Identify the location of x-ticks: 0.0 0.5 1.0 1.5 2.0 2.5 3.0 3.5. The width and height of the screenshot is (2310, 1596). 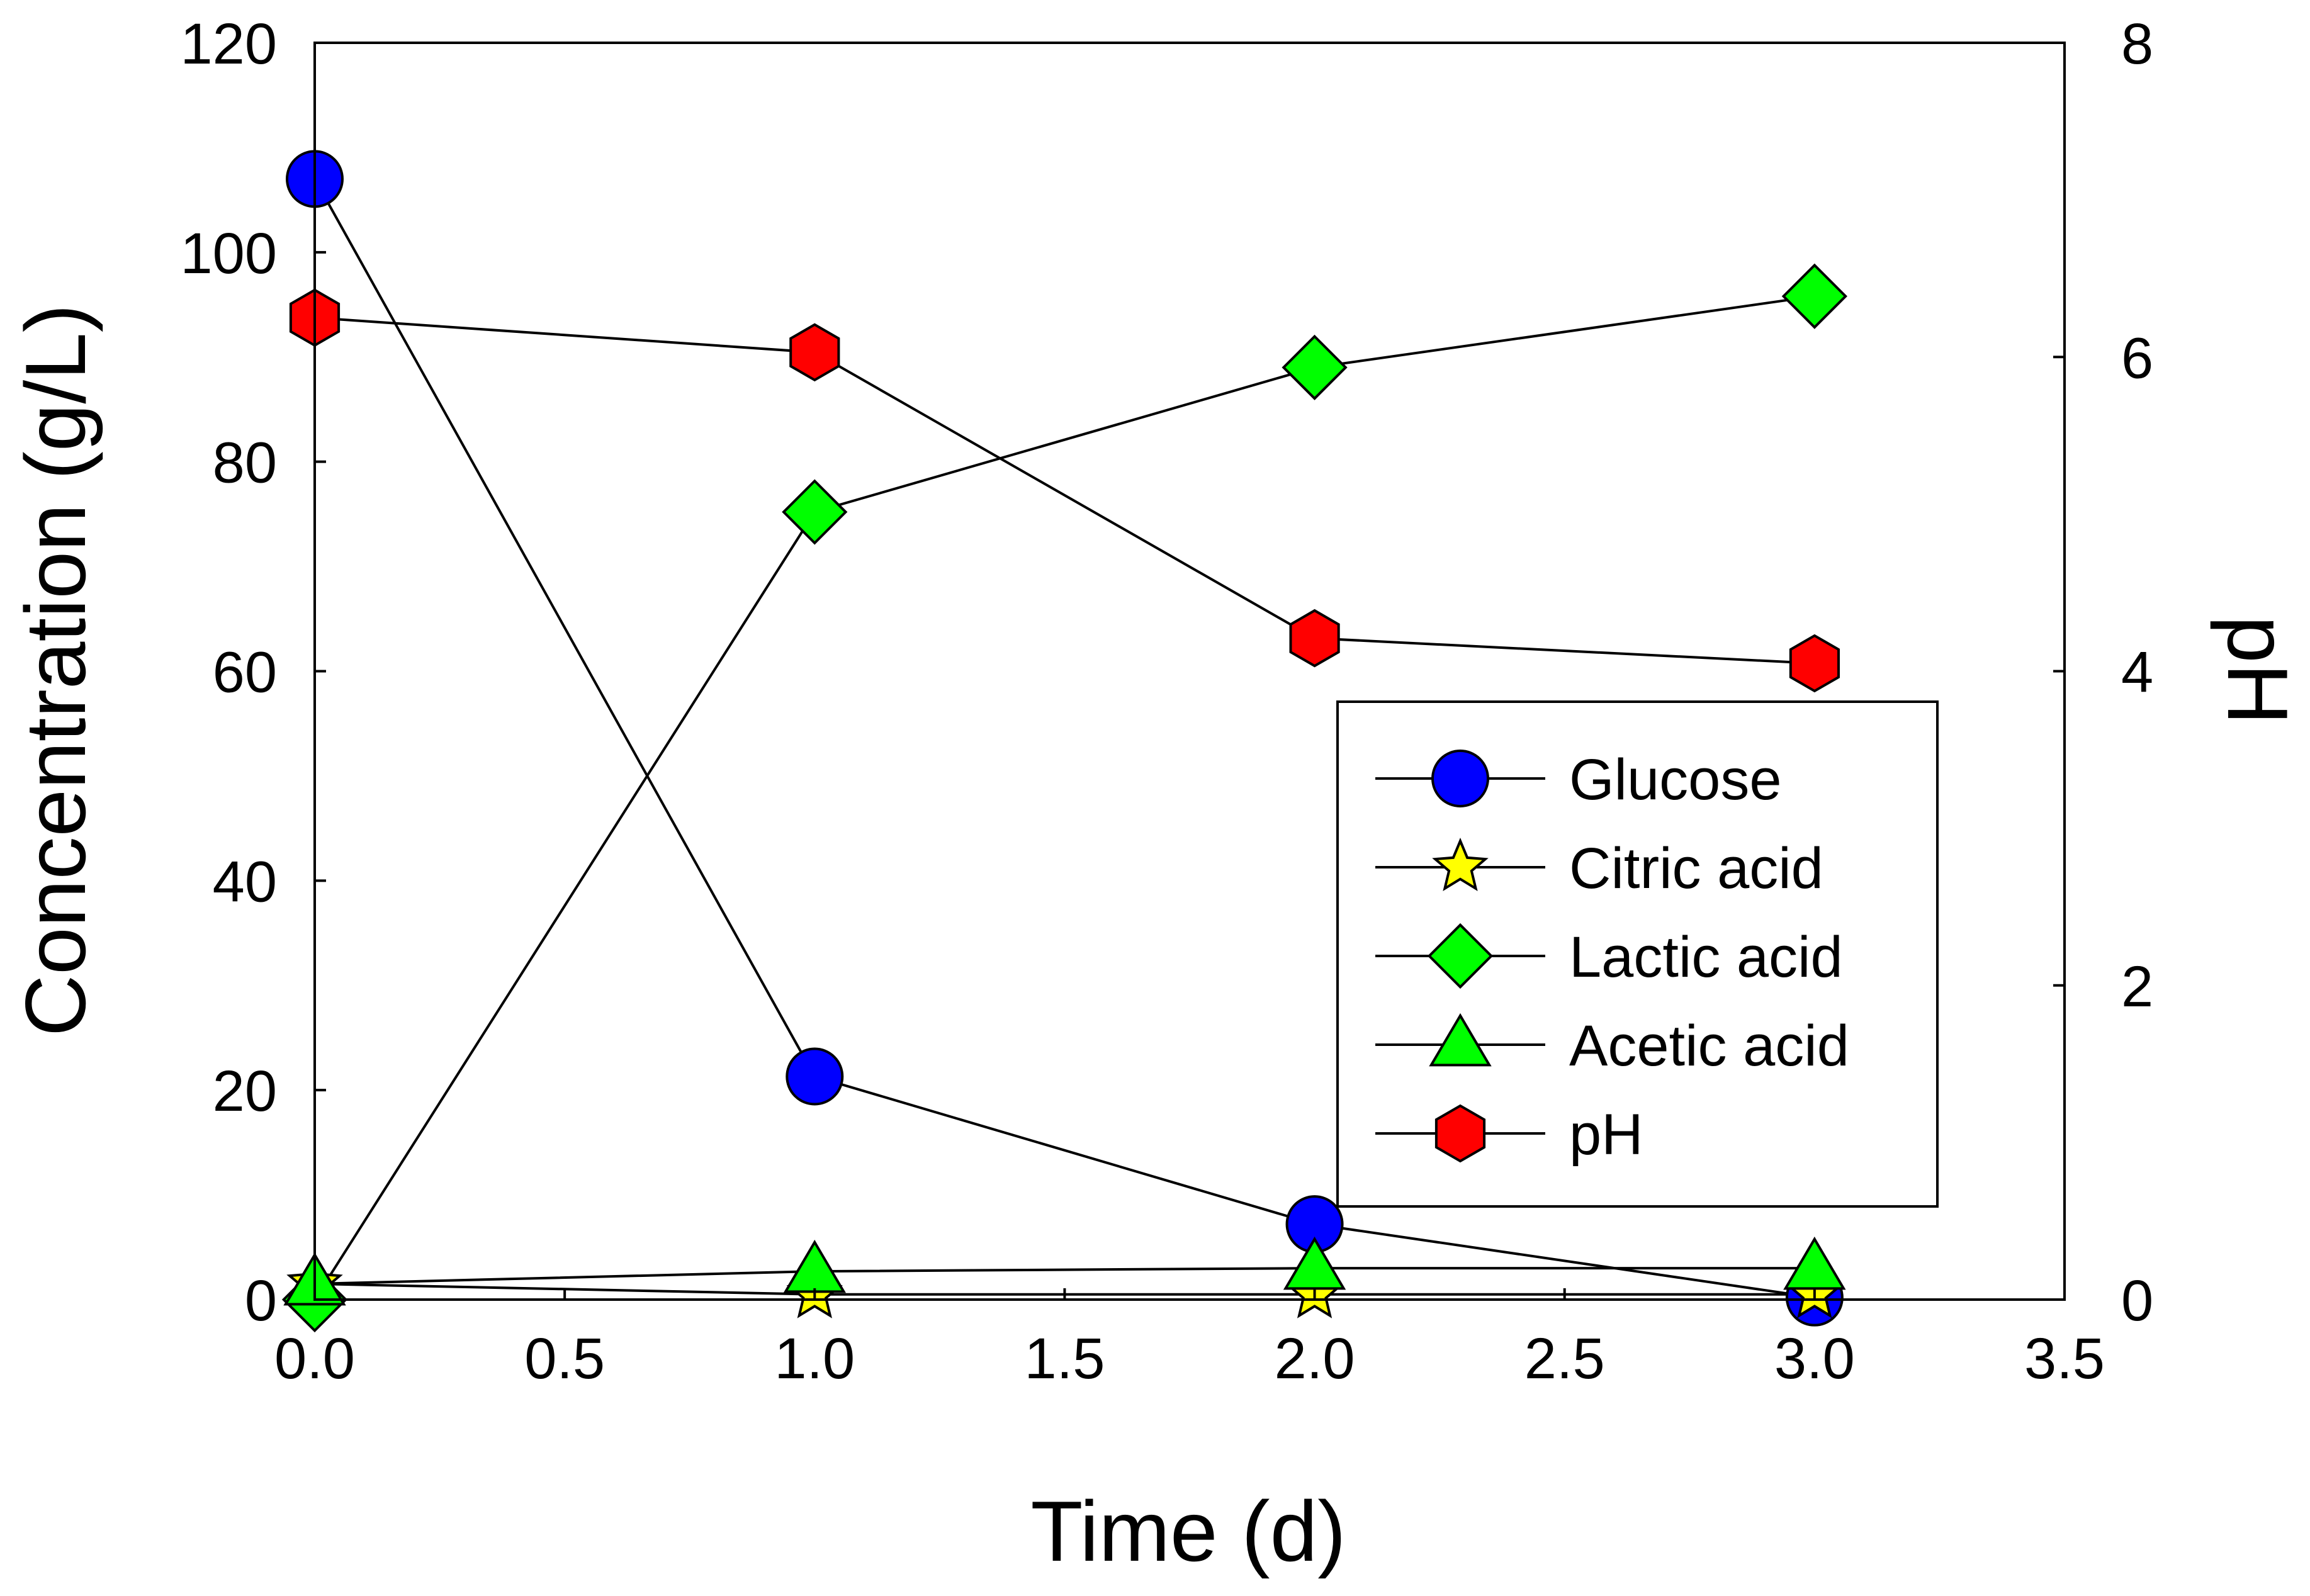
(1189, 1339).